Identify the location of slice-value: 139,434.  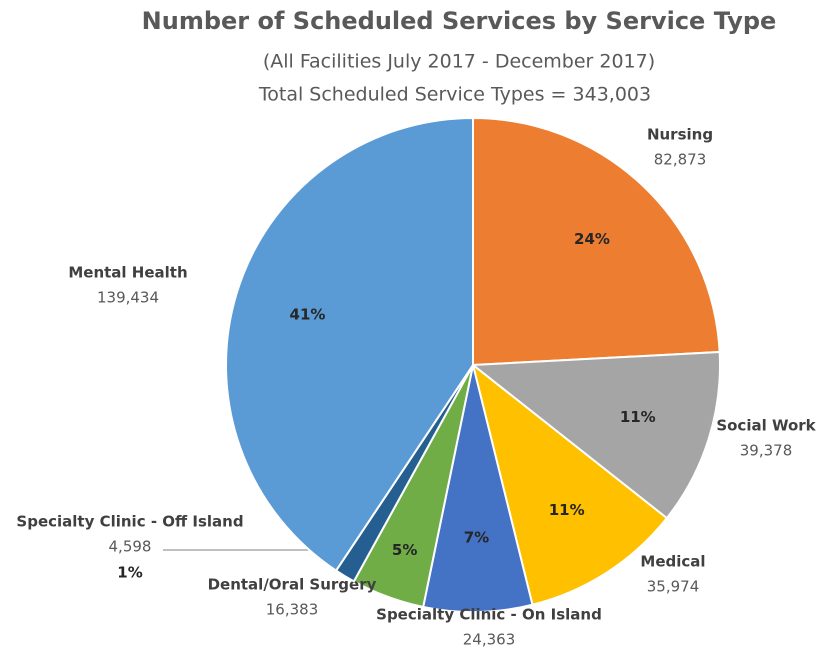
(128, 298).